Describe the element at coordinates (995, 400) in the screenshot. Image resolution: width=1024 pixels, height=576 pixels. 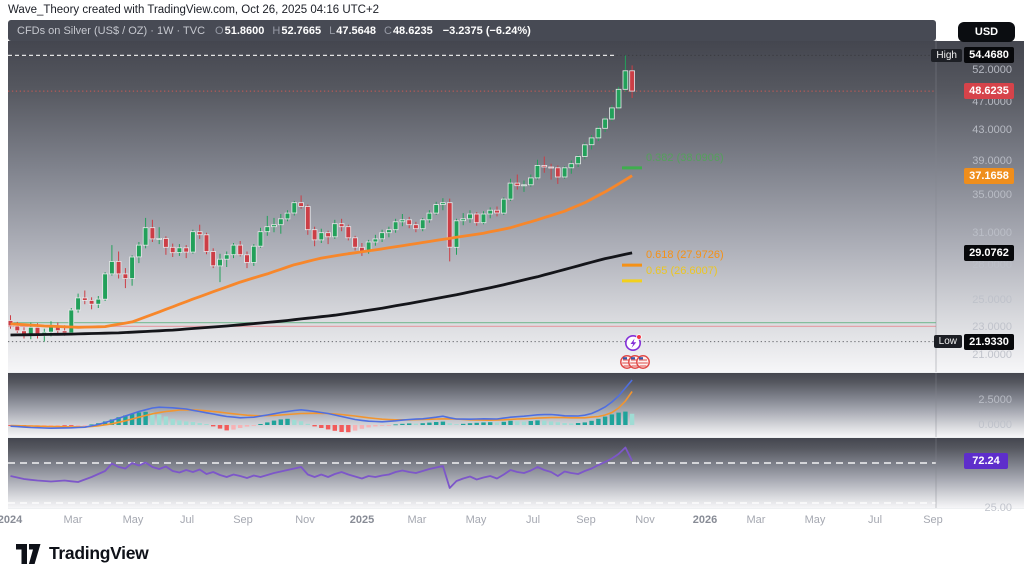
I see `macd-tick-label: 2.5000` at that location.